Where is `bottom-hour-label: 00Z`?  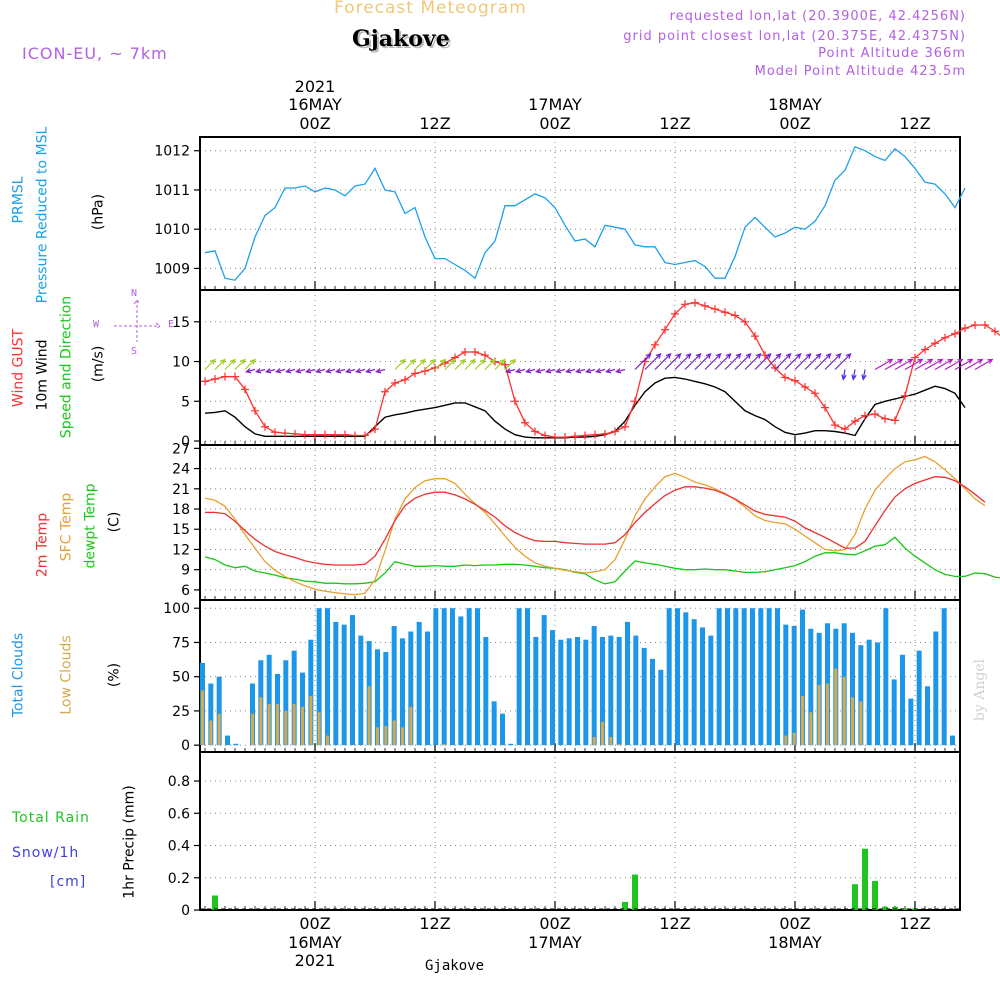 bottom-hour-label: 00Z is located at coordinates (554, 923).